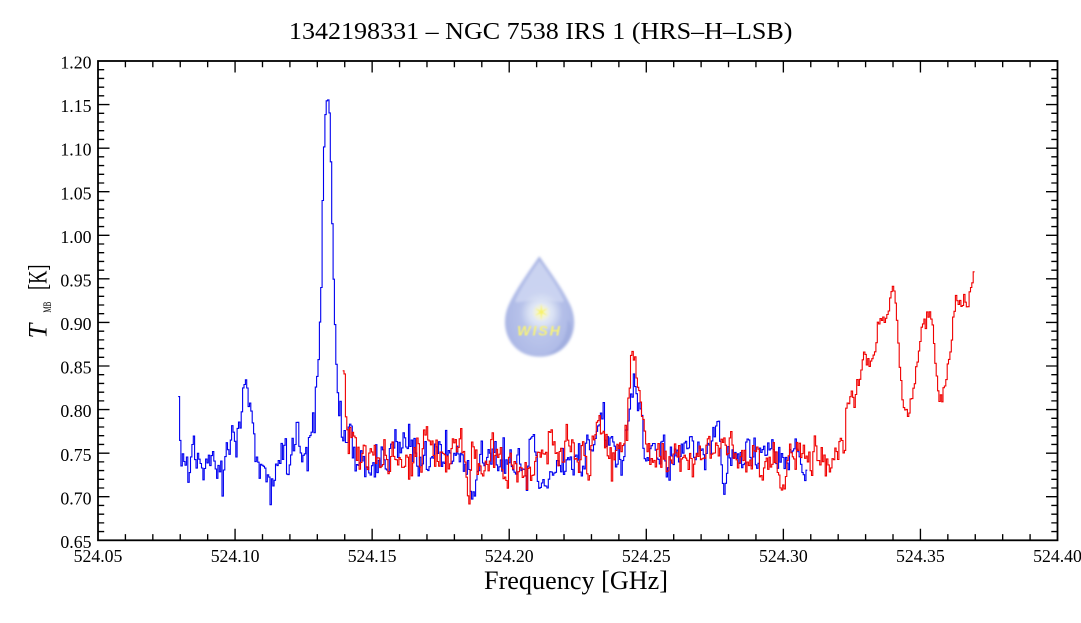  What do you see at coordinates (783, 556) in the screenshot?
I see `svg-text: 524.30` at bounding box center [783, 556].